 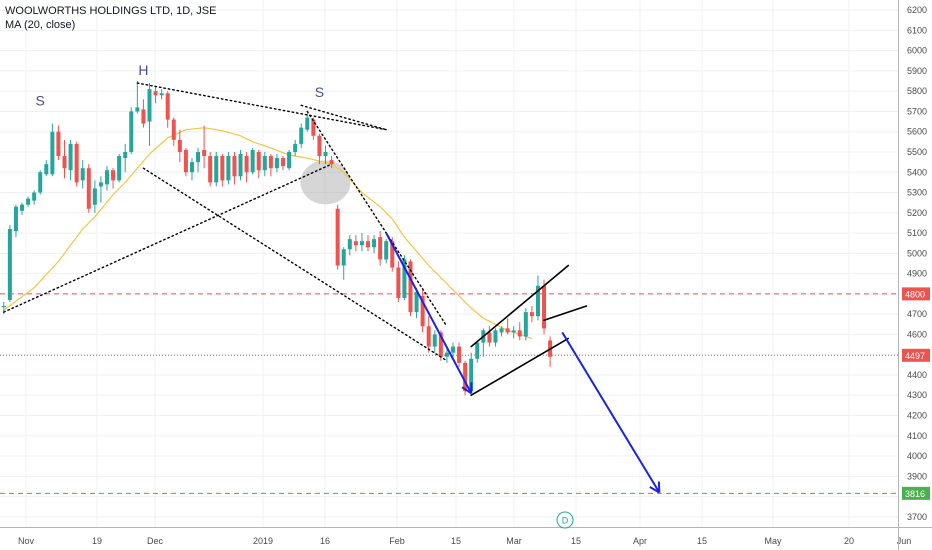 I want to click on y-tick-label: 4100, so click(x=917, y=436).